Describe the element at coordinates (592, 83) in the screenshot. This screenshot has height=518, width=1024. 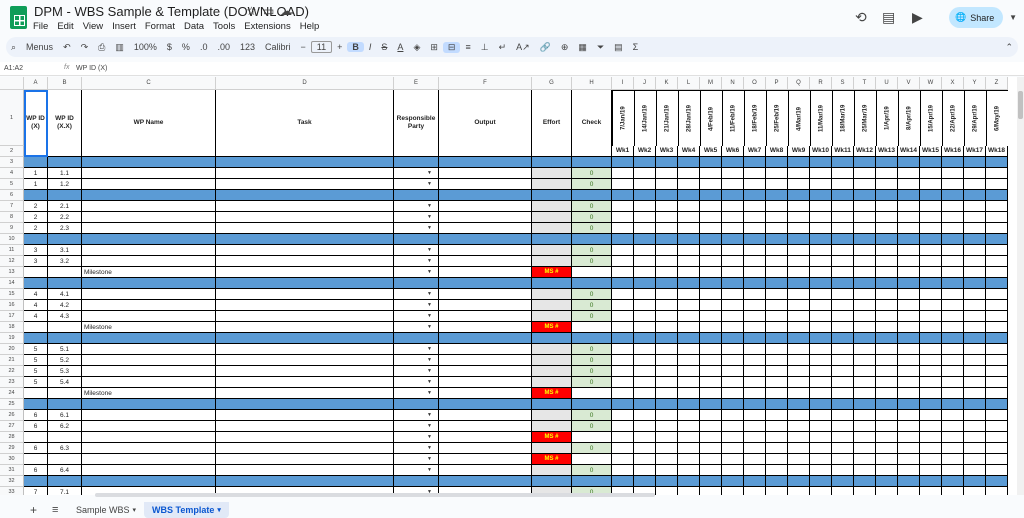
I see `column-header-h: H` at that location.